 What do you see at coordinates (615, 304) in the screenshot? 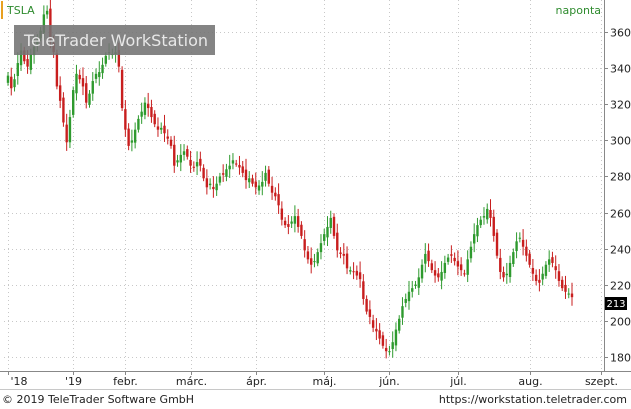
I see `last-price-label: 213` at bounding box center [615, 304].